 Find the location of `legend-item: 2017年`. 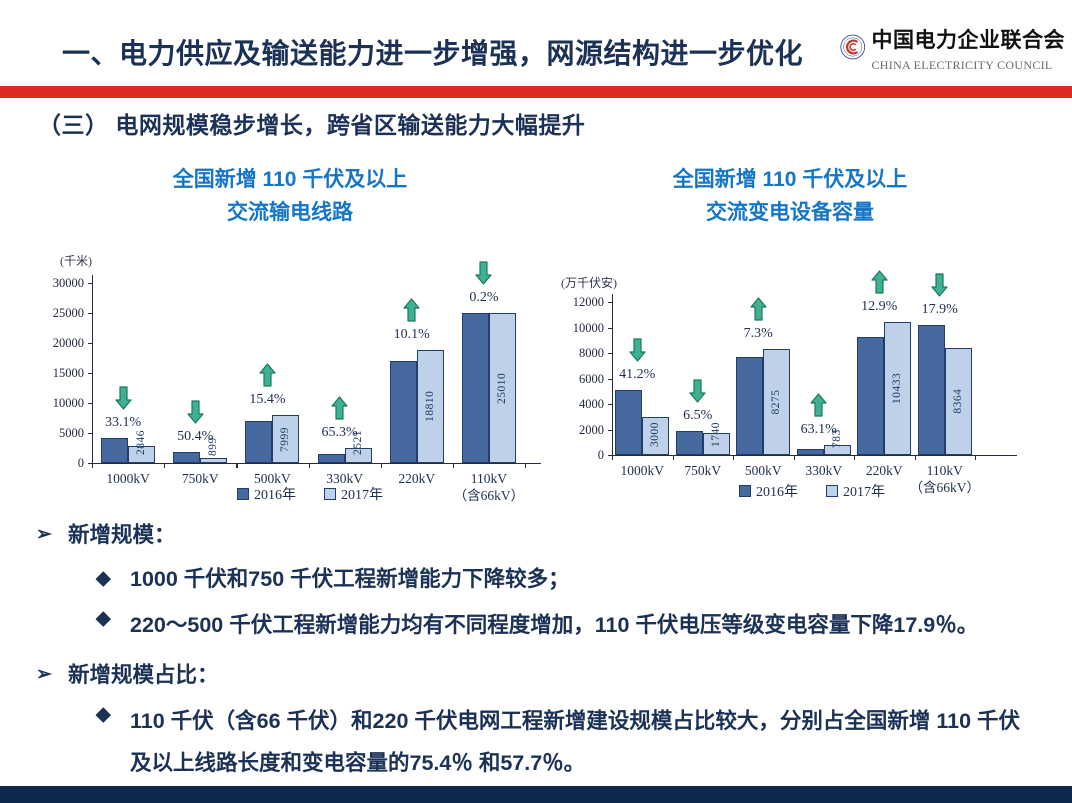

legend-item: 2017年 is located at coordinates (855, 491).